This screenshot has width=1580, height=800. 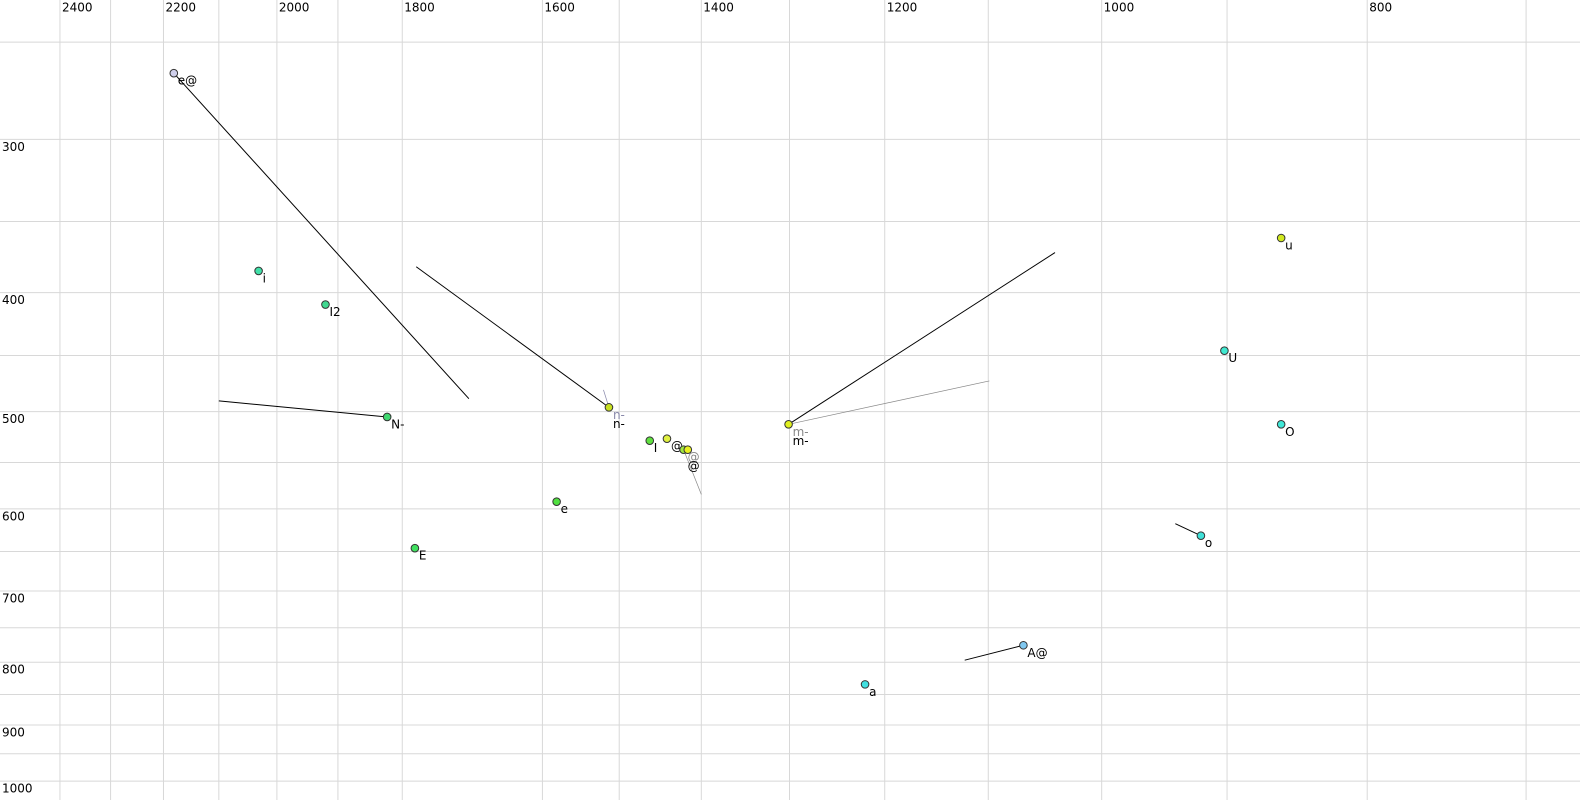 What do you see at coordinates (187, 81) in the screenshot?
I see `vowel-label: e@` at bounding box center [187, 81].